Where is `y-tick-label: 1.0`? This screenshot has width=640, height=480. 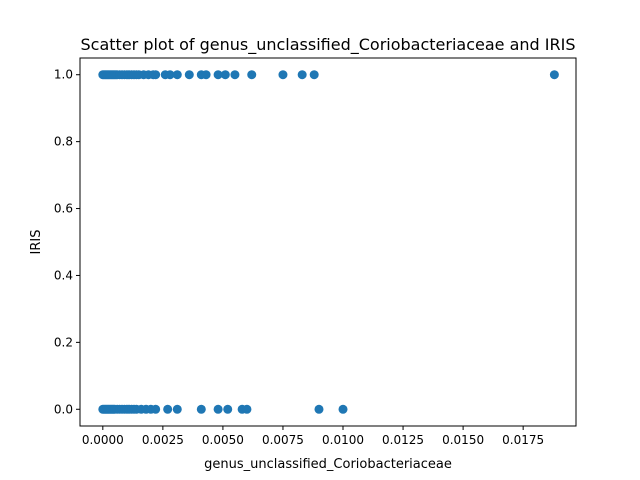 y-tick-label: 1.0 is located at coordinates (63, 75).